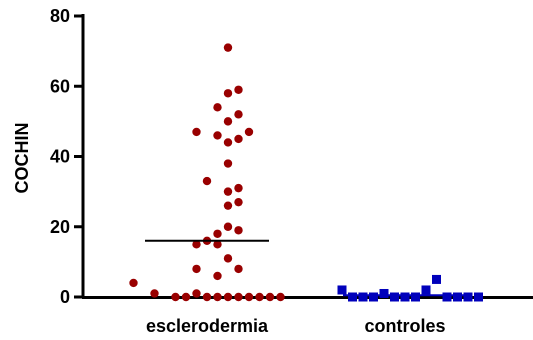  Describe the element at coordinates (22, 158) in the screenshot. I see `y-axis-title: COCHIN` at that location.